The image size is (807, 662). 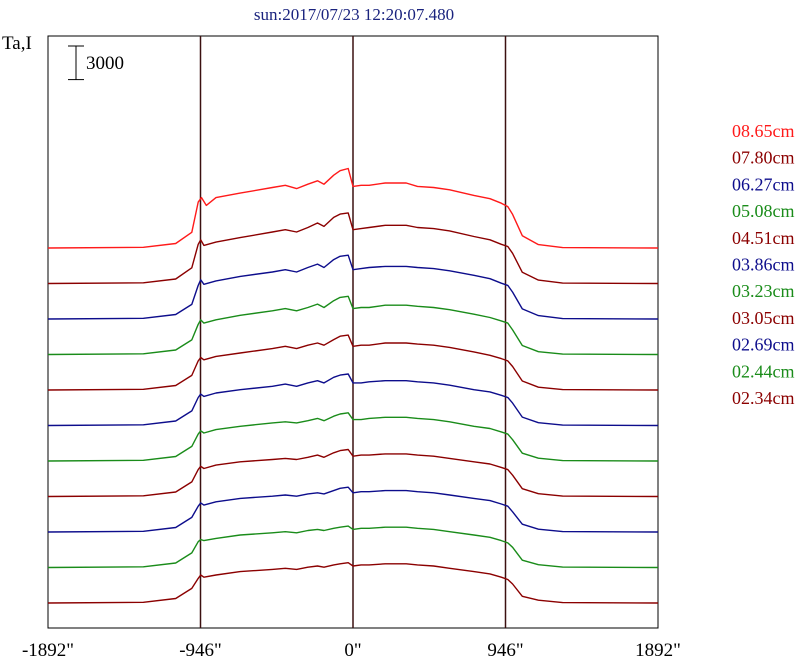 What do you see at coordinates (48, 650) in the screenshot?
I see `x-tick-label: -1892"` at bounding box center [48, 650].